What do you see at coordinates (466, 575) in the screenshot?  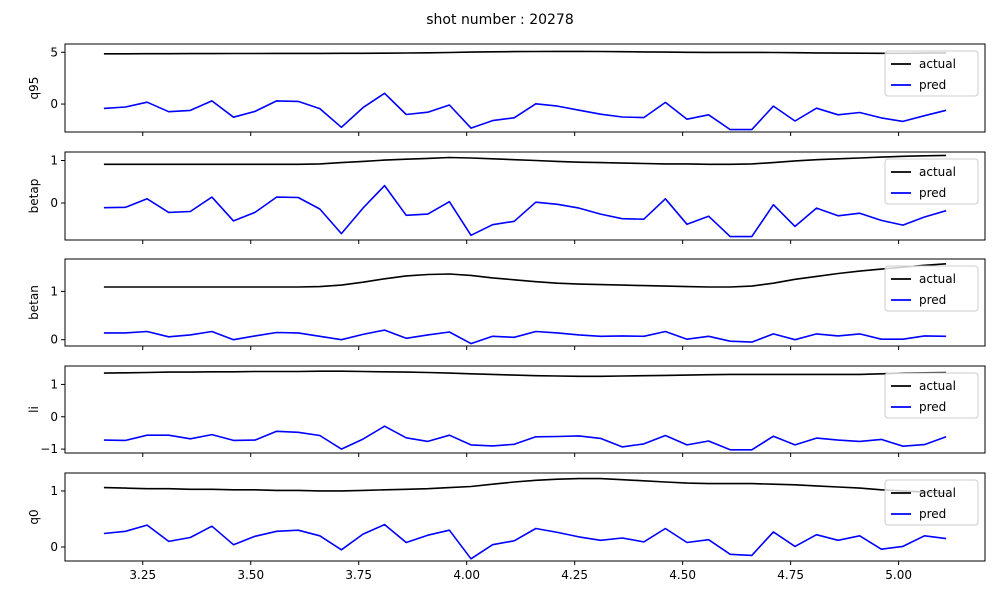 I see `x-tick-label: 4.00` at bounding box center [466, 575].